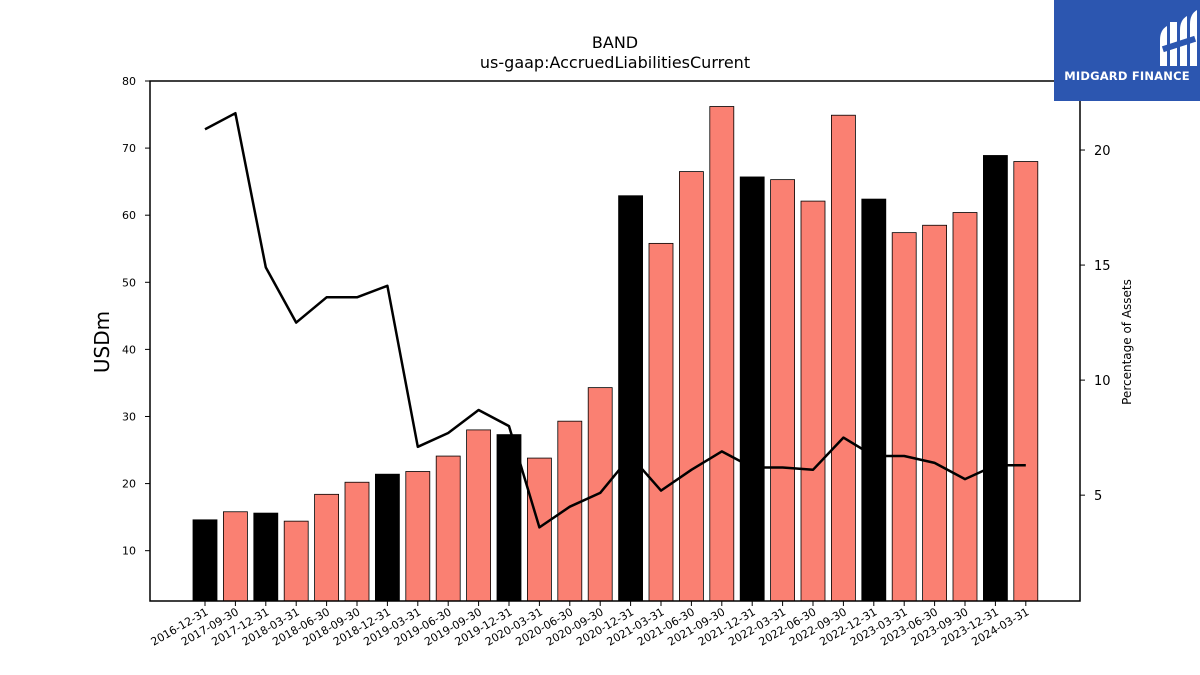 The width and height of the screenshot is (1200, 675). I want to click on y2-axis-ticks: 5 10 15 20, so click(1095, 324).